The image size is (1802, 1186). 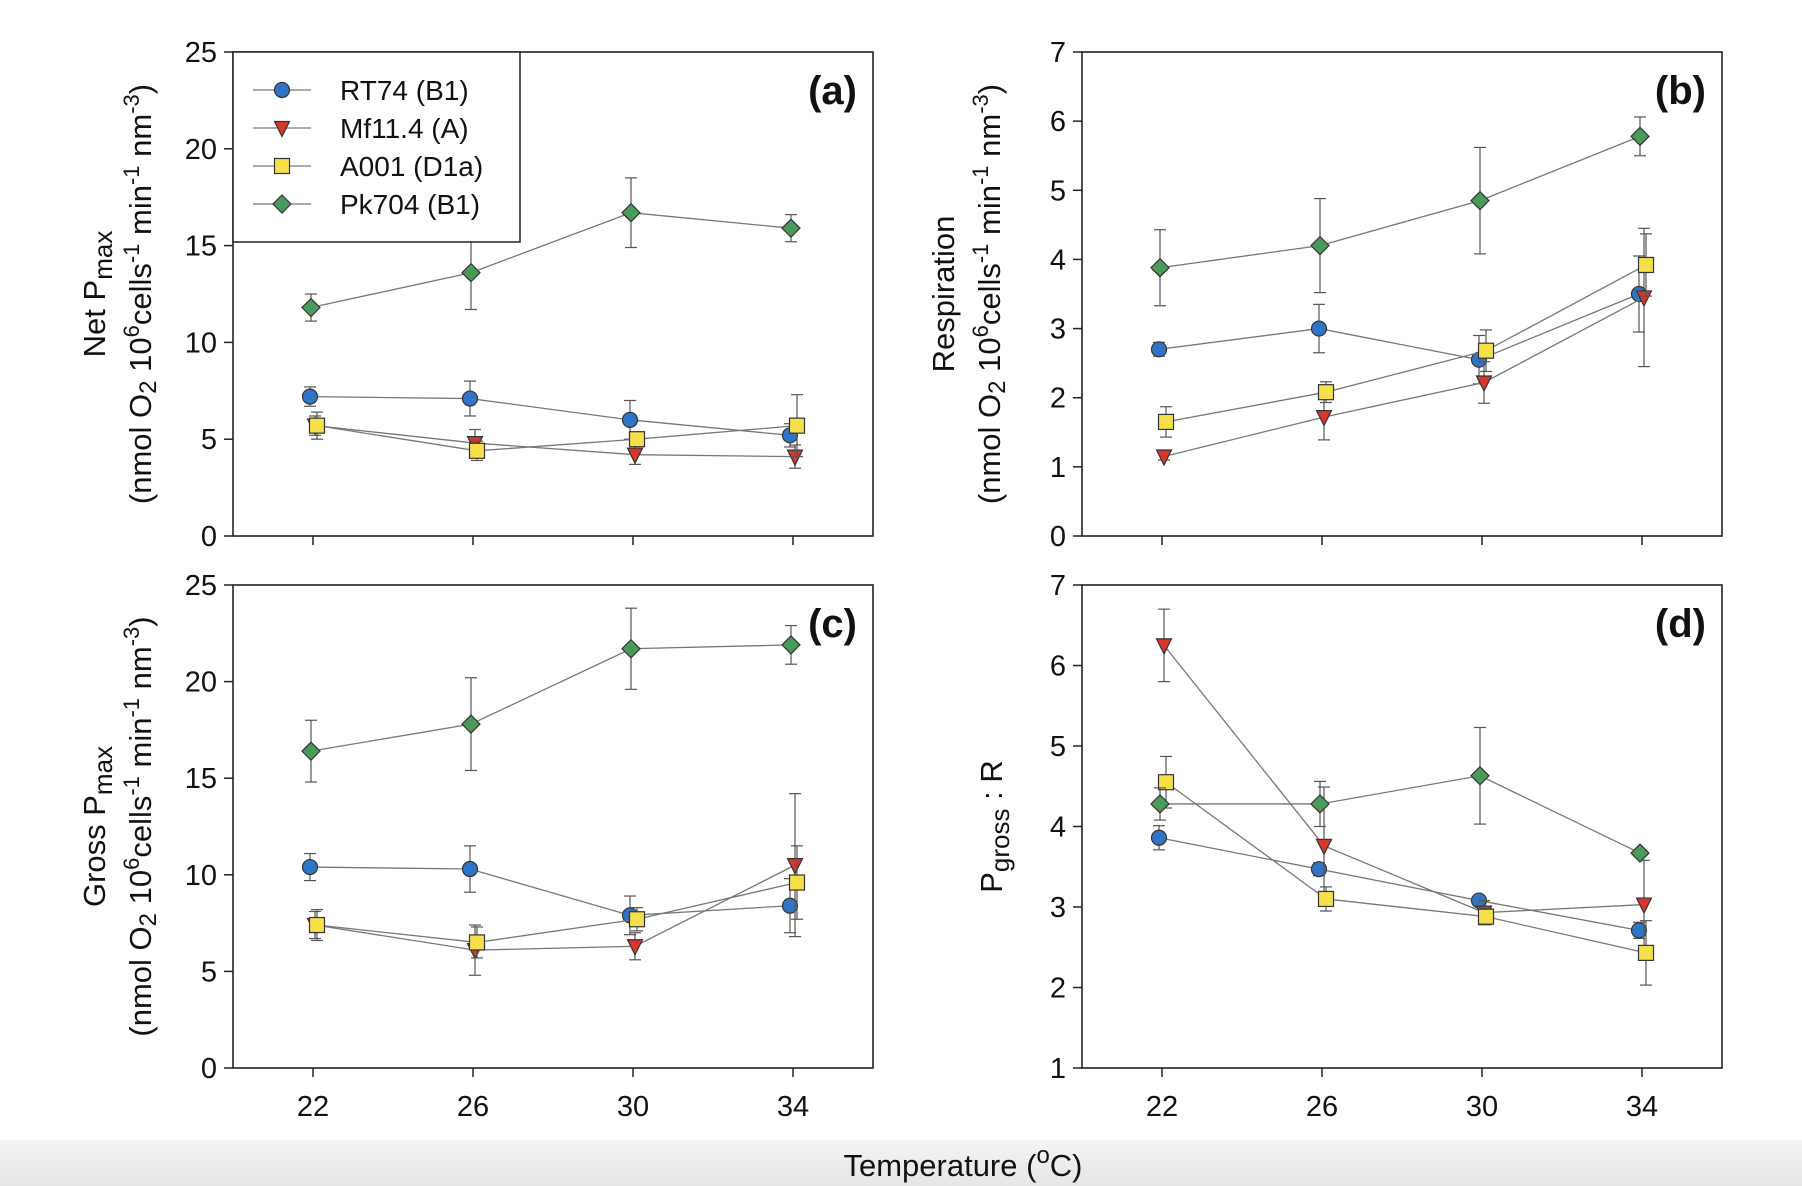 I want to click on x-axis-label: Temperature (oC), so click(x=962, y=1163).